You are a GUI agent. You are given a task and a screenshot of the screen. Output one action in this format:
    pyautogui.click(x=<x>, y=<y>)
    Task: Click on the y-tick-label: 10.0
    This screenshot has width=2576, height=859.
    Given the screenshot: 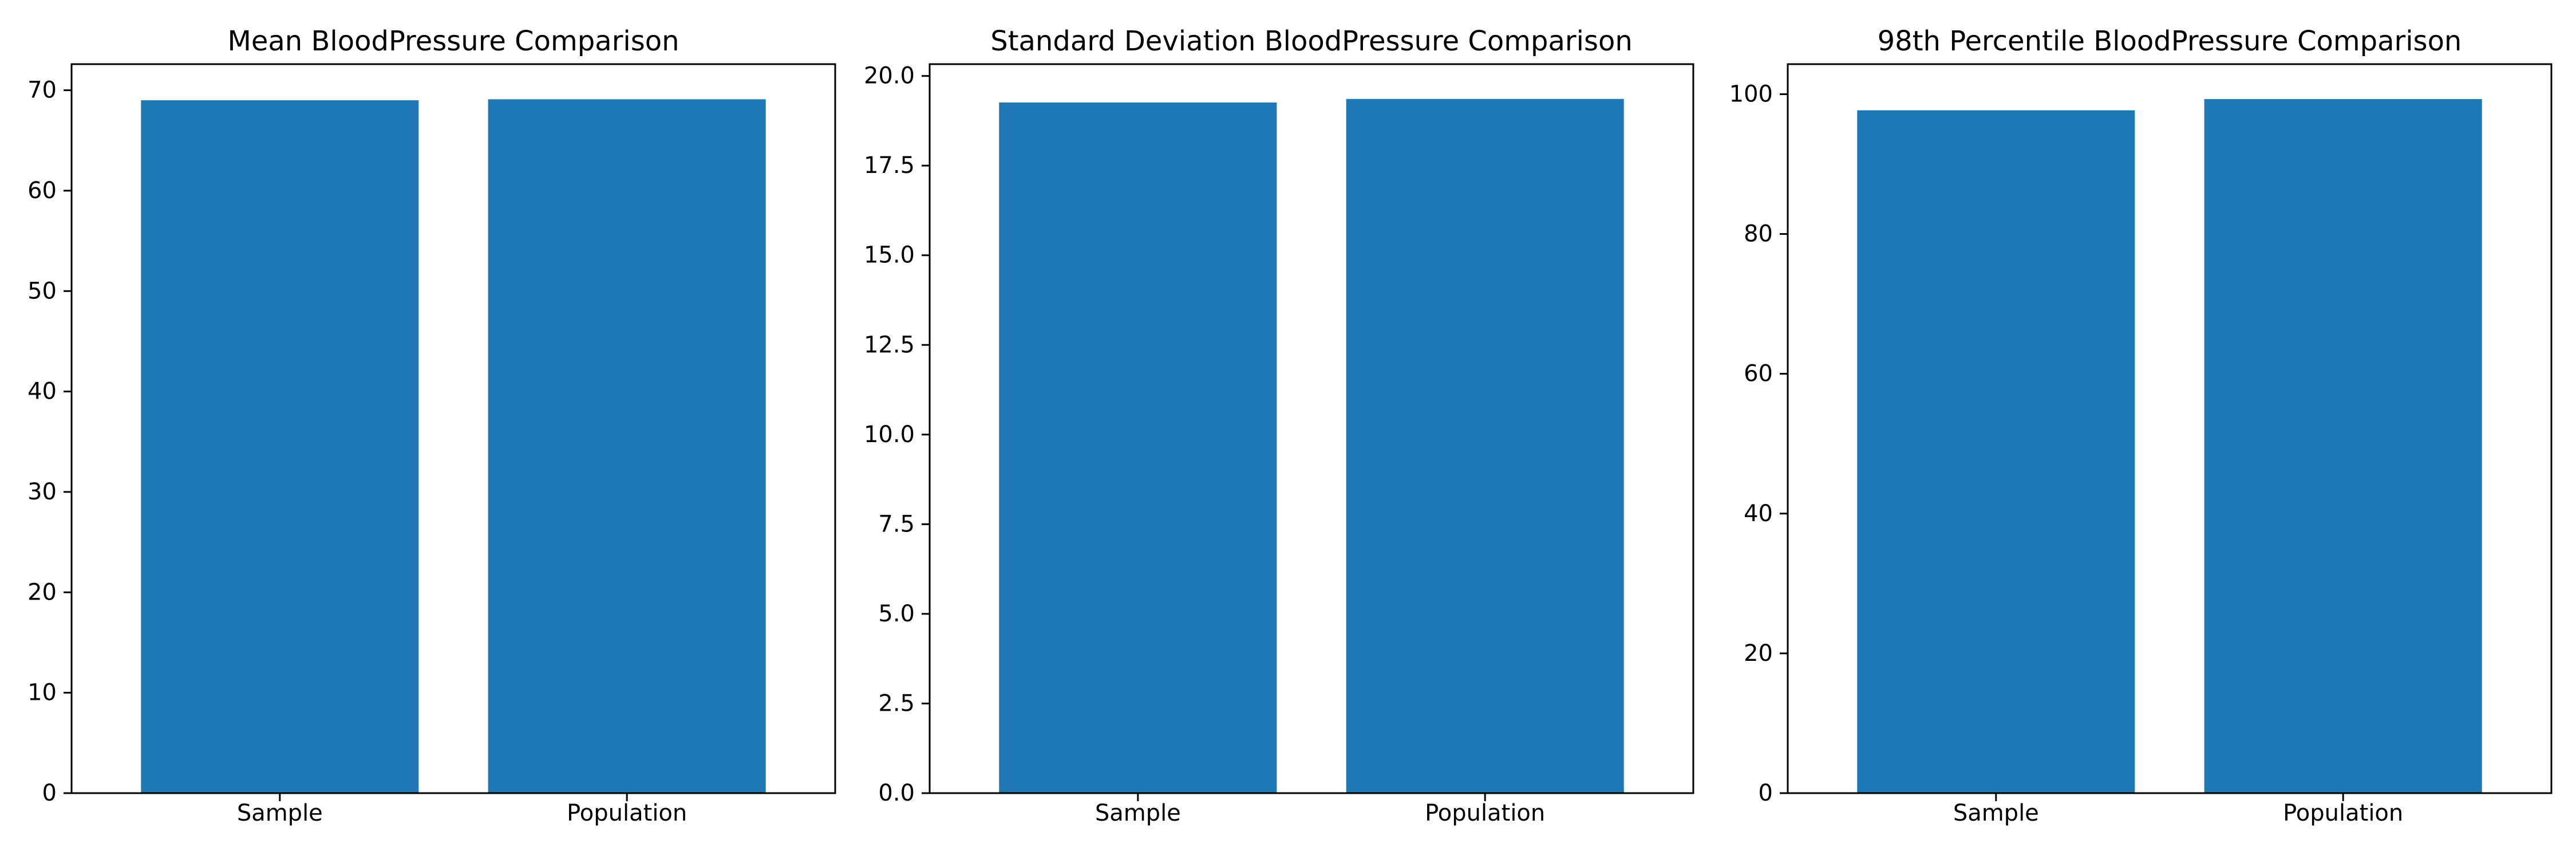 What is the action you would take?
    pyautogui.click(x=889, y=434)
    